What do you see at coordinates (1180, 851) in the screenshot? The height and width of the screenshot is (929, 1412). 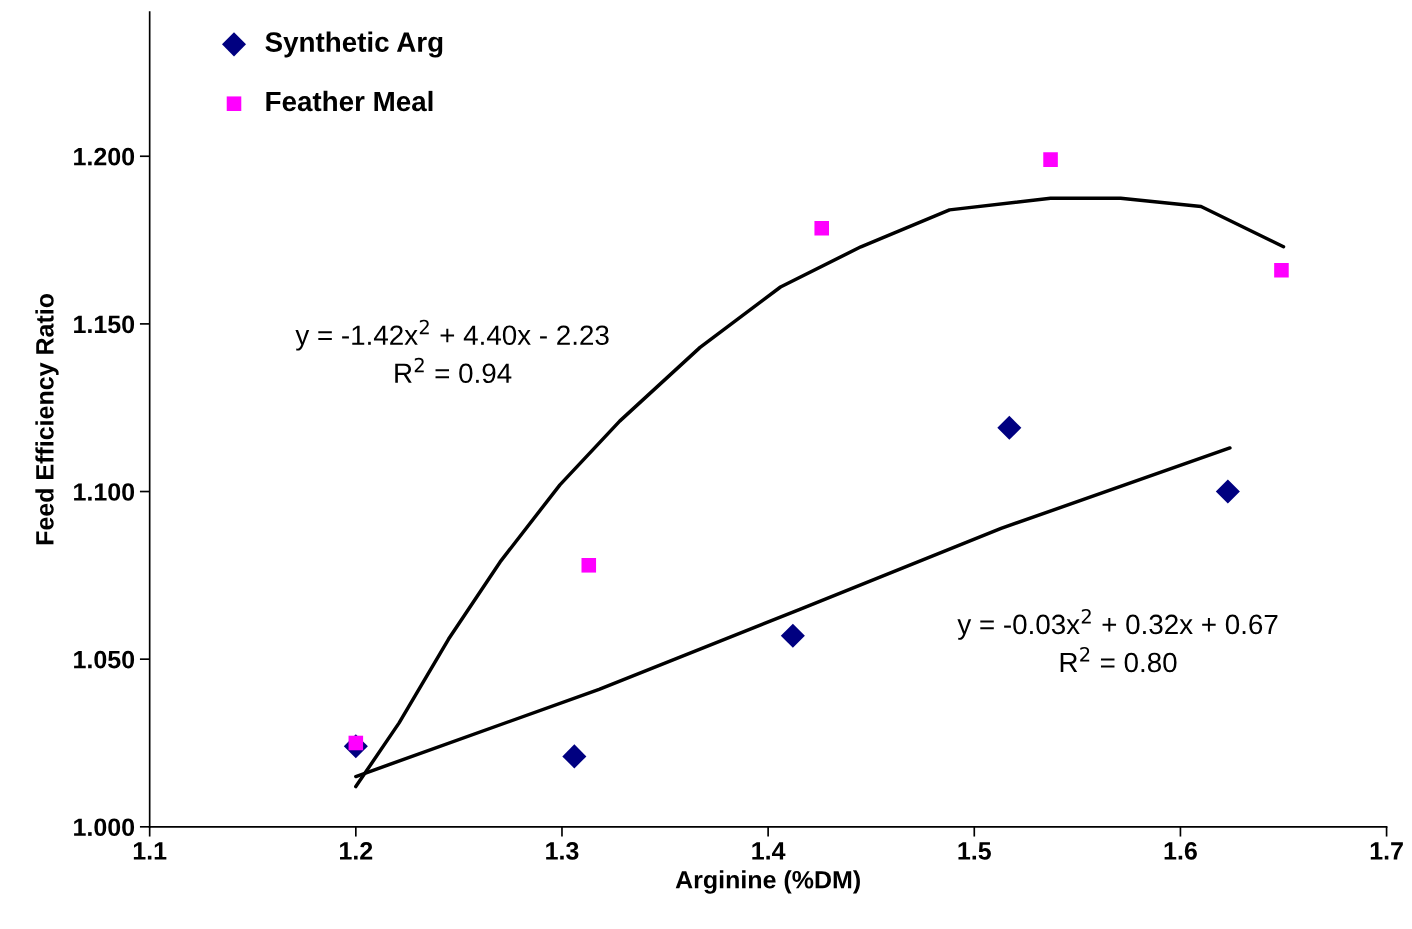 I see `x-tick-label: 1.6` at bounding box center [1180, 851].